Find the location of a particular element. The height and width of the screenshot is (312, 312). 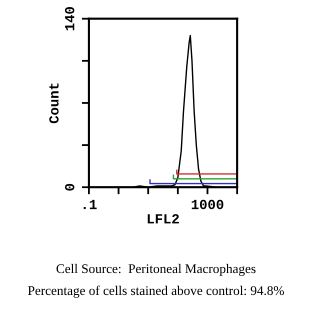

x-tick-label: .1 is located at coordinates (90, 205).